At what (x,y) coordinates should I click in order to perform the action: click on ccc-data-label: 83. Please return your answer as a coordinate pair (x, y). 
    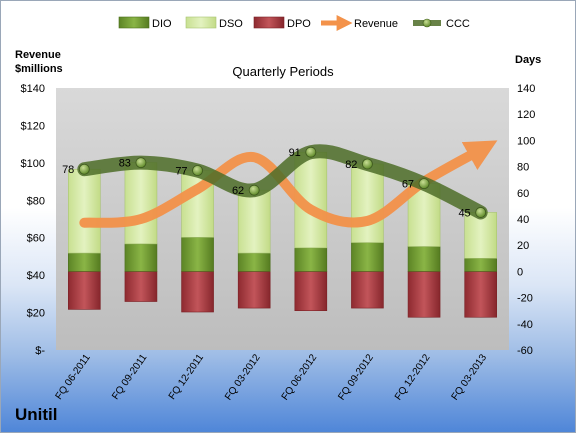
    Looking at the image, I should click on (125, 164).